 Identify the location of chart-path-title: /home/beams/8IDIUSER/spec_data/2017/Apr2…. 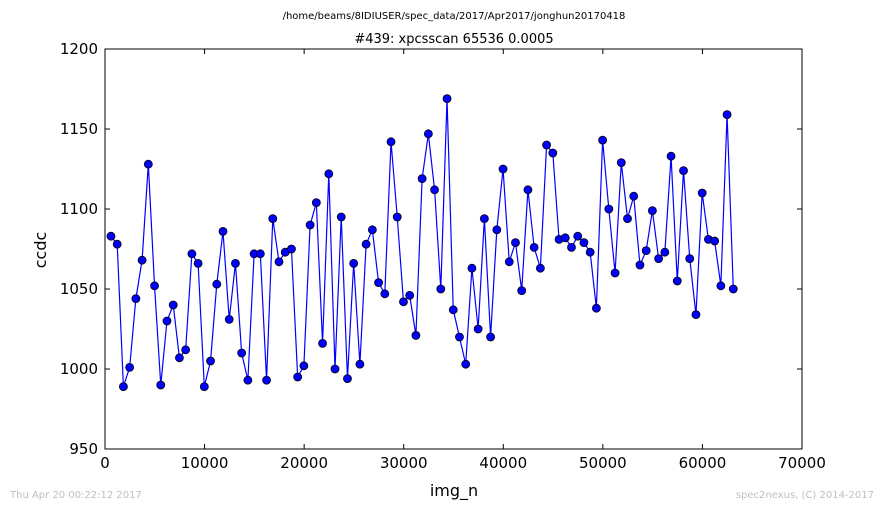
(454, 16).